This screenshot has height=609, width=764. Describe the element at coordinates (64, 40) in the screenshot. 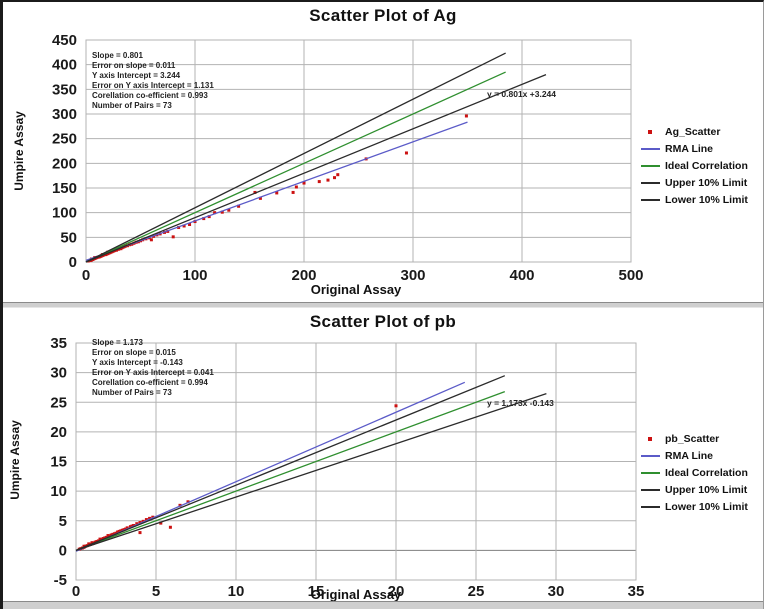

I see `y-tick-label: 450` at that location.